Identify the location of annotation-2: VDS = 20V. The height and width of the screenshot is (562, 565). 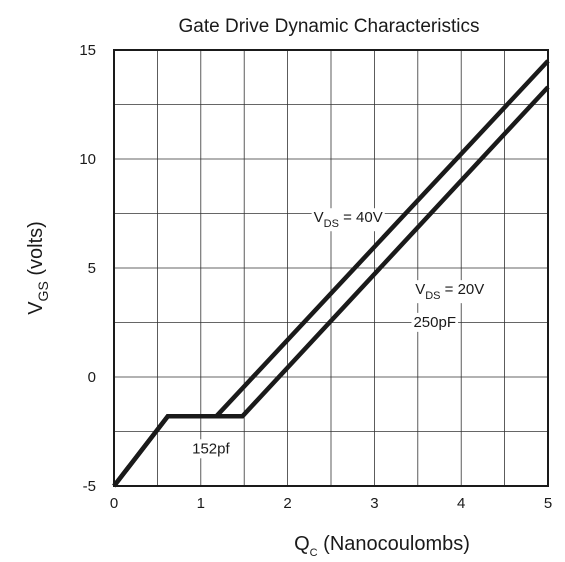
(450, 292).